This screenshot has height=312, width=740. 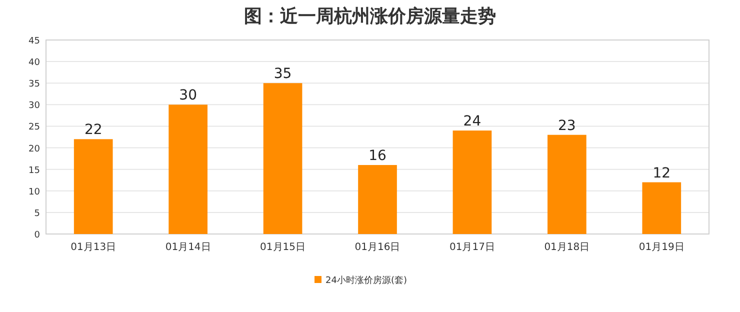 What do you see at coordinates (370, 16) in the screenshot?
I see `chart-title: 图：近一周杭州涨价房源量走势` at bounding box center [370, 16].